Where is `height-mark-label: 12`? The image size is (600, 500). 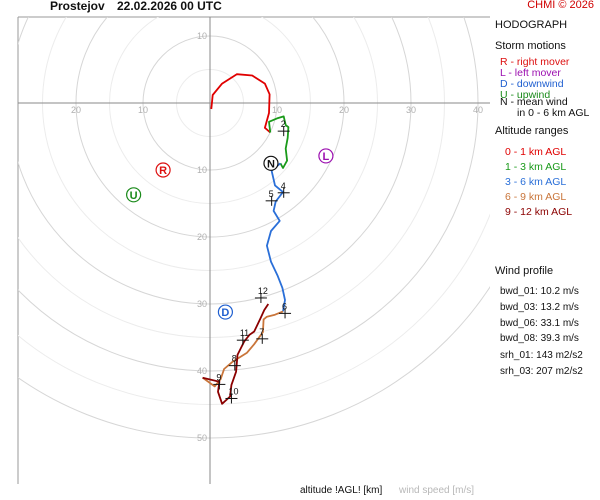
height-mark-label: 12 is located at coordinates (263, 291).